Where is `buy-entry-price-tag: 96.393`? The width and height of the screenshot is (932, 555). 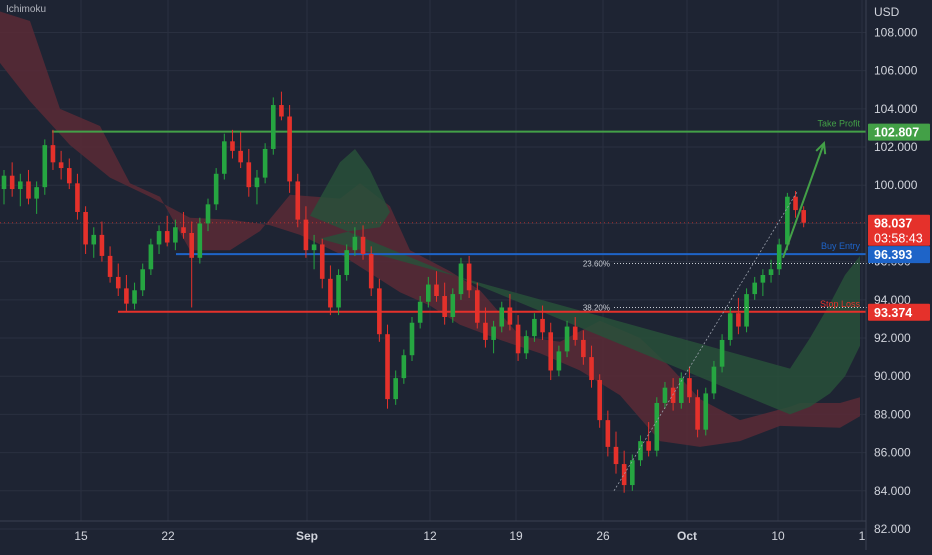 buy-entry-price-tag: 96.393 is located at coordinates (899, 255).